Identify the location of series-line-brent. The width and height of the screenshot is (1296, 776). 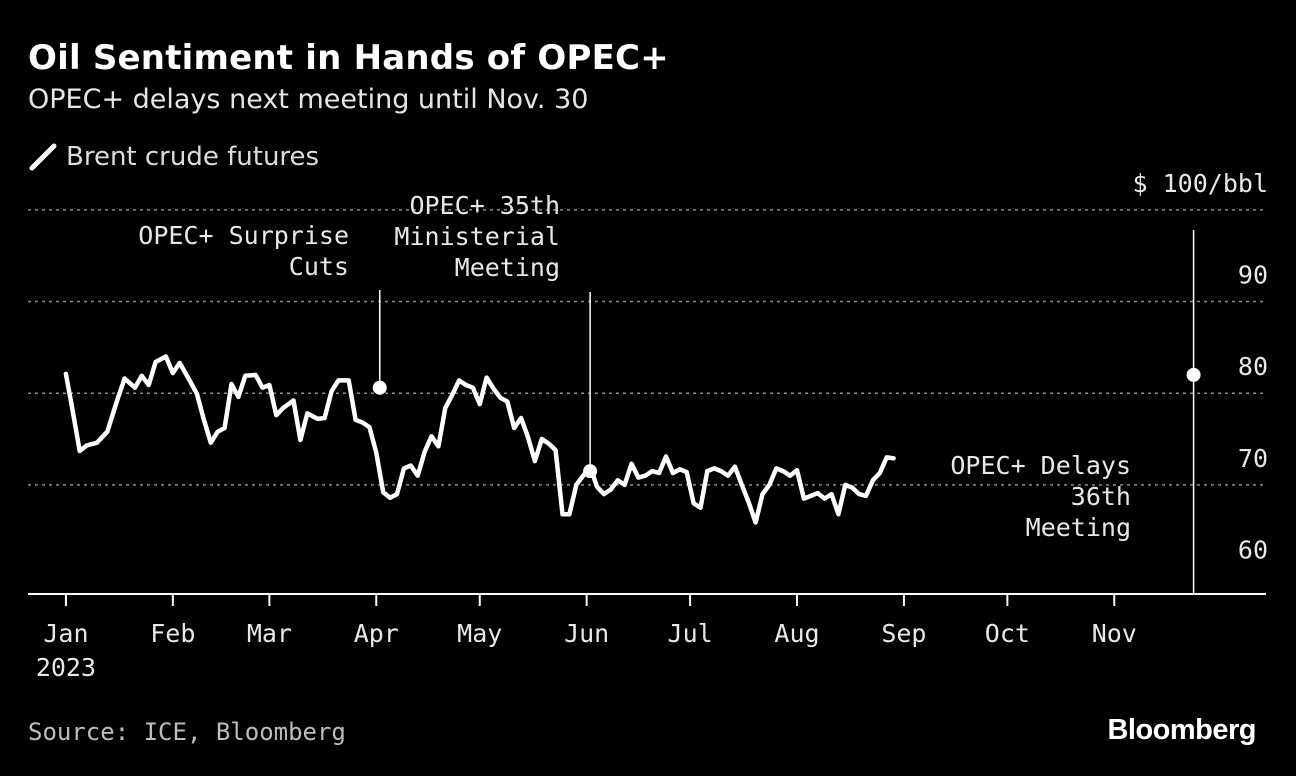
(479, 439).